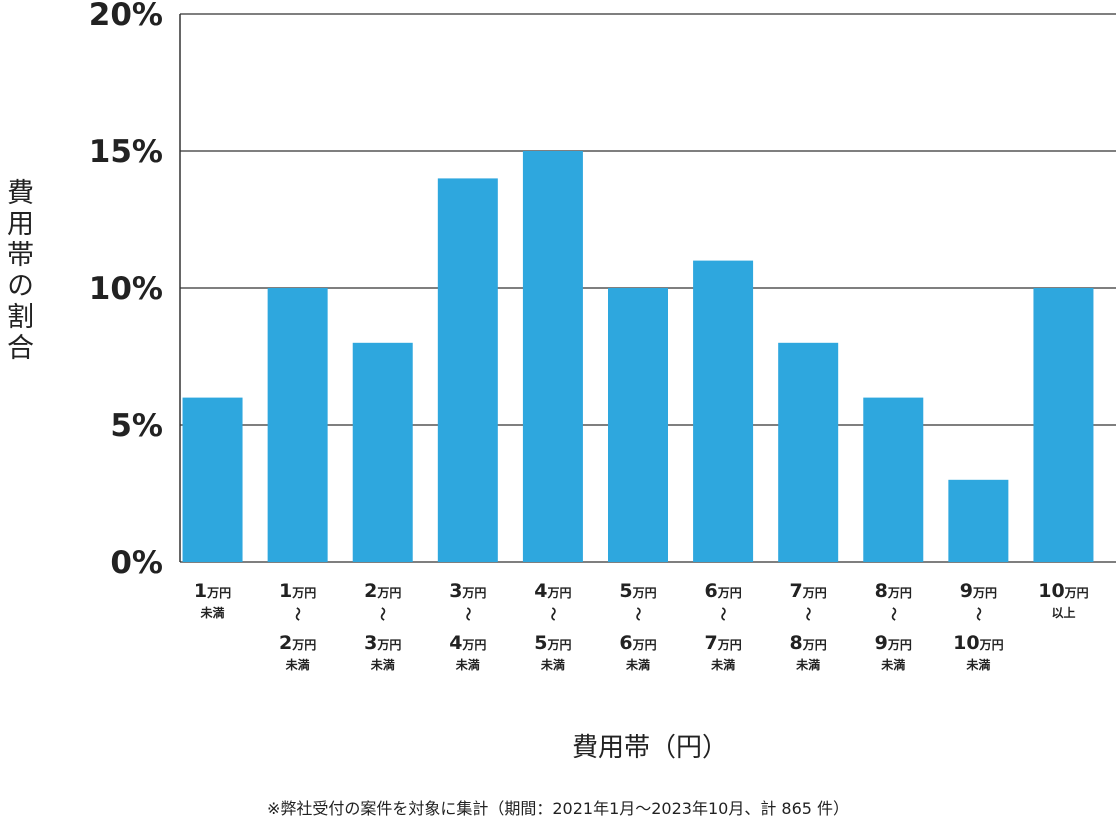 The width and height of the screenshot is (1116, 828). I want to click on y-tick-label: 0%, so click(136, 563).